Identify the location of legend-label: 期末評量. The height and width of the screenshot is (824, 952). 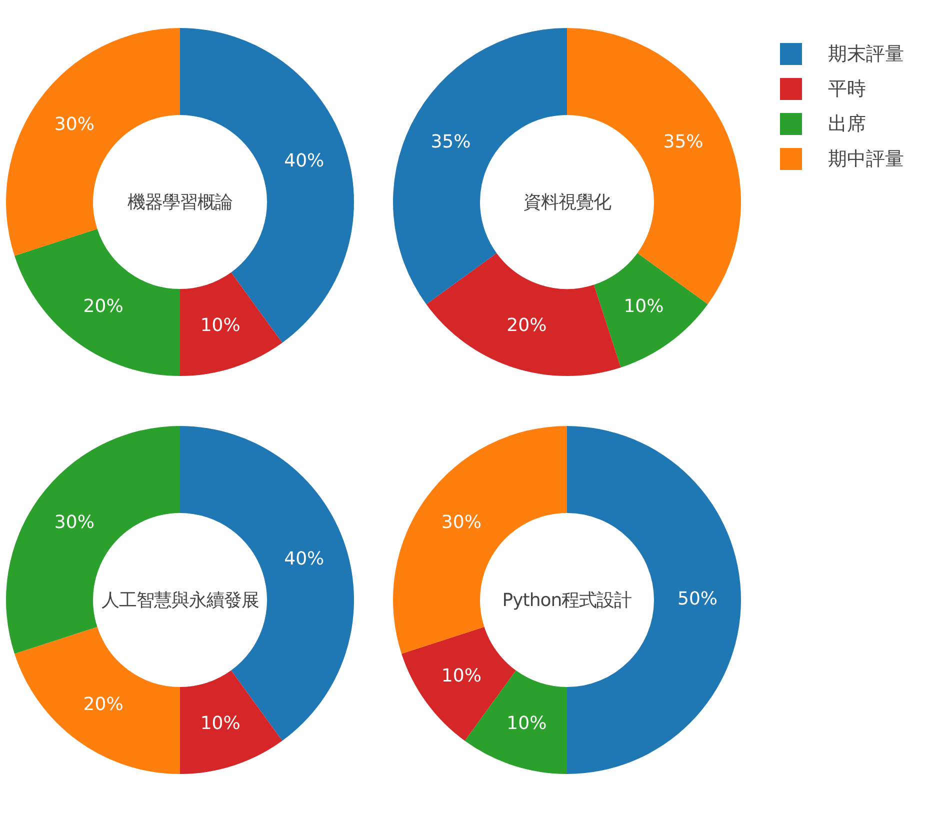
(866, 54).